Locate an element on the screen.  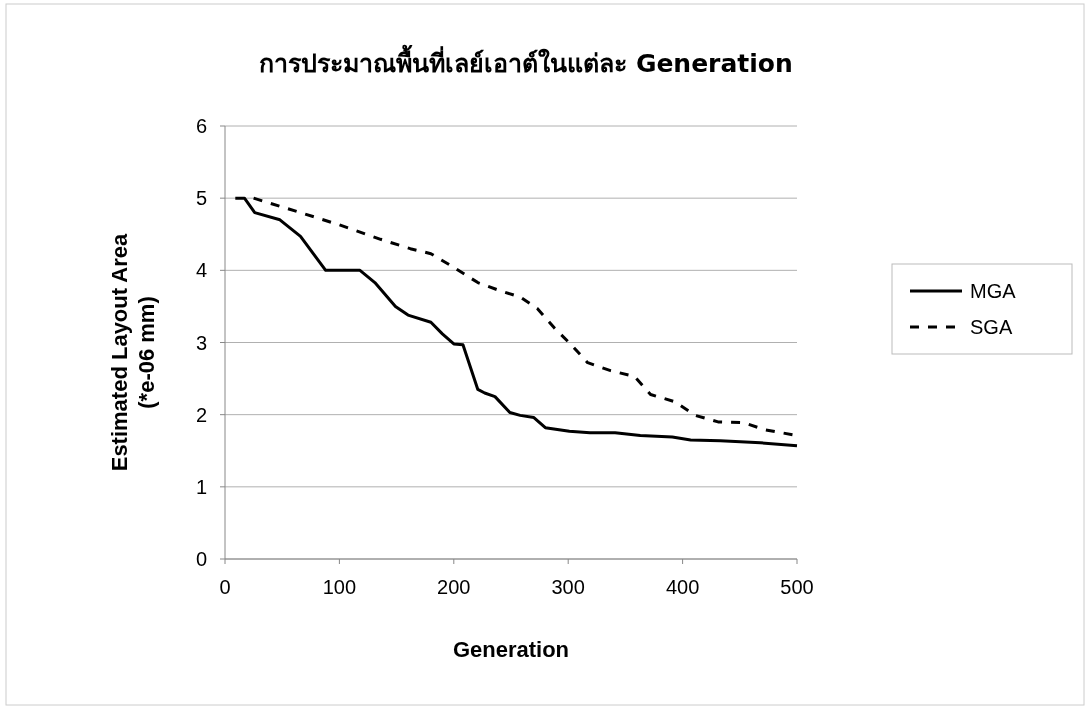
y-tick-label: 0 is located at coordinates (201, 559).